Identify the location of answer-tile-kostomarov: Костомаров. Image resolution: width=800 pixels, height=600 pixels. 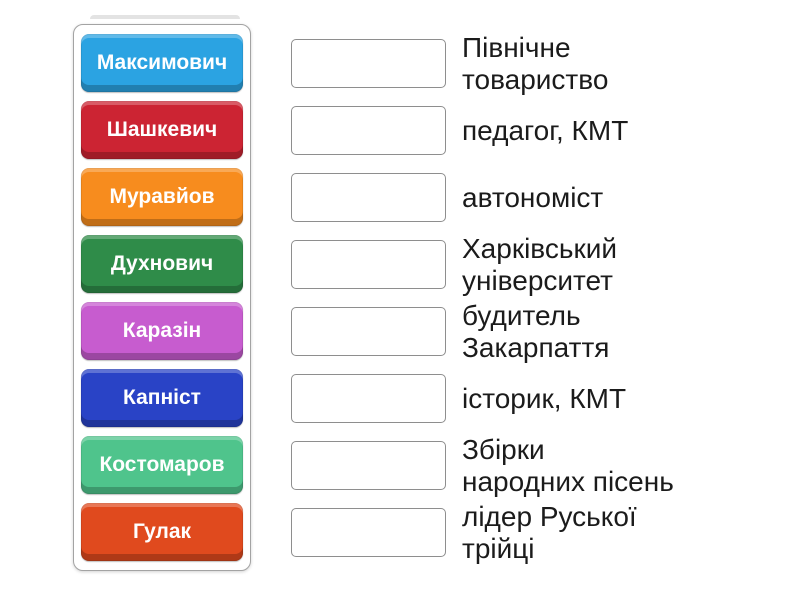
(162, 465).